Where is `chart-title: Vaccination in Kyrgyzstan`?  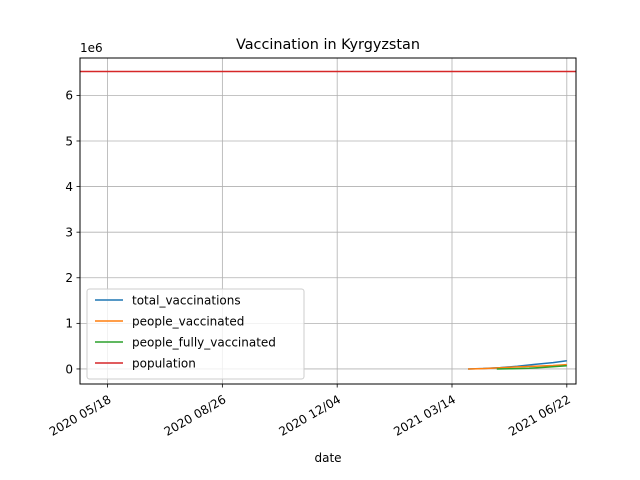
chart-title: Vaccination in Kyrgyzstan is located at coordinates (328, 45).